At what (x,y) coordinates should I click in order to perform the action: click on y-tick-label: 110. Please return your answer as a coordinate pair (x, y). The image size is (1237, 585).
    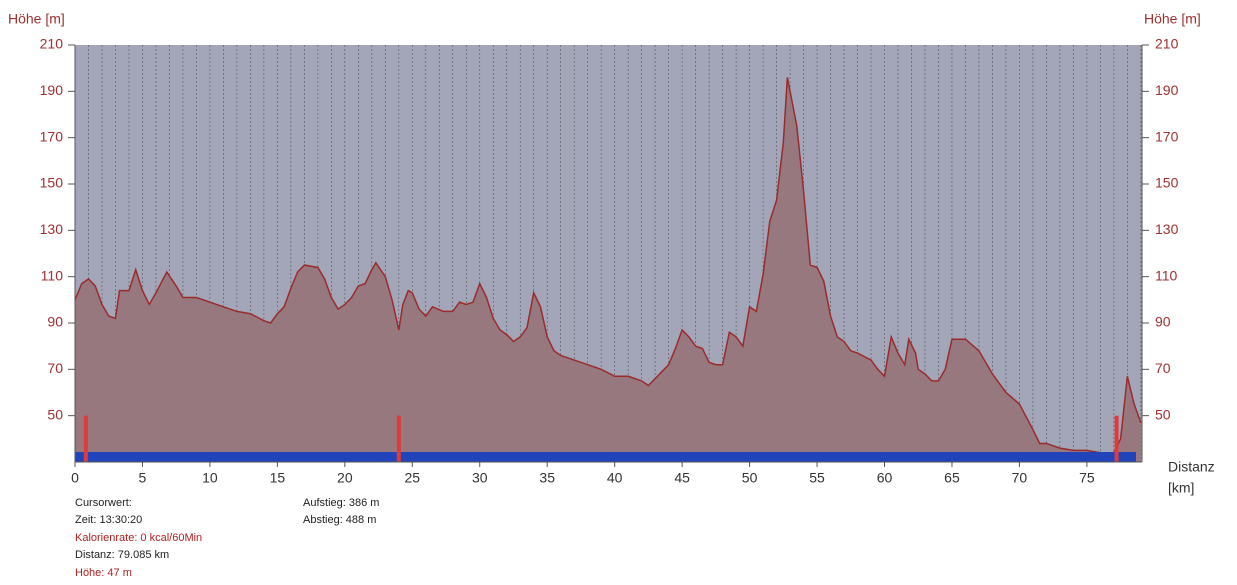
    Looking at the image, I should click on (52, 275).